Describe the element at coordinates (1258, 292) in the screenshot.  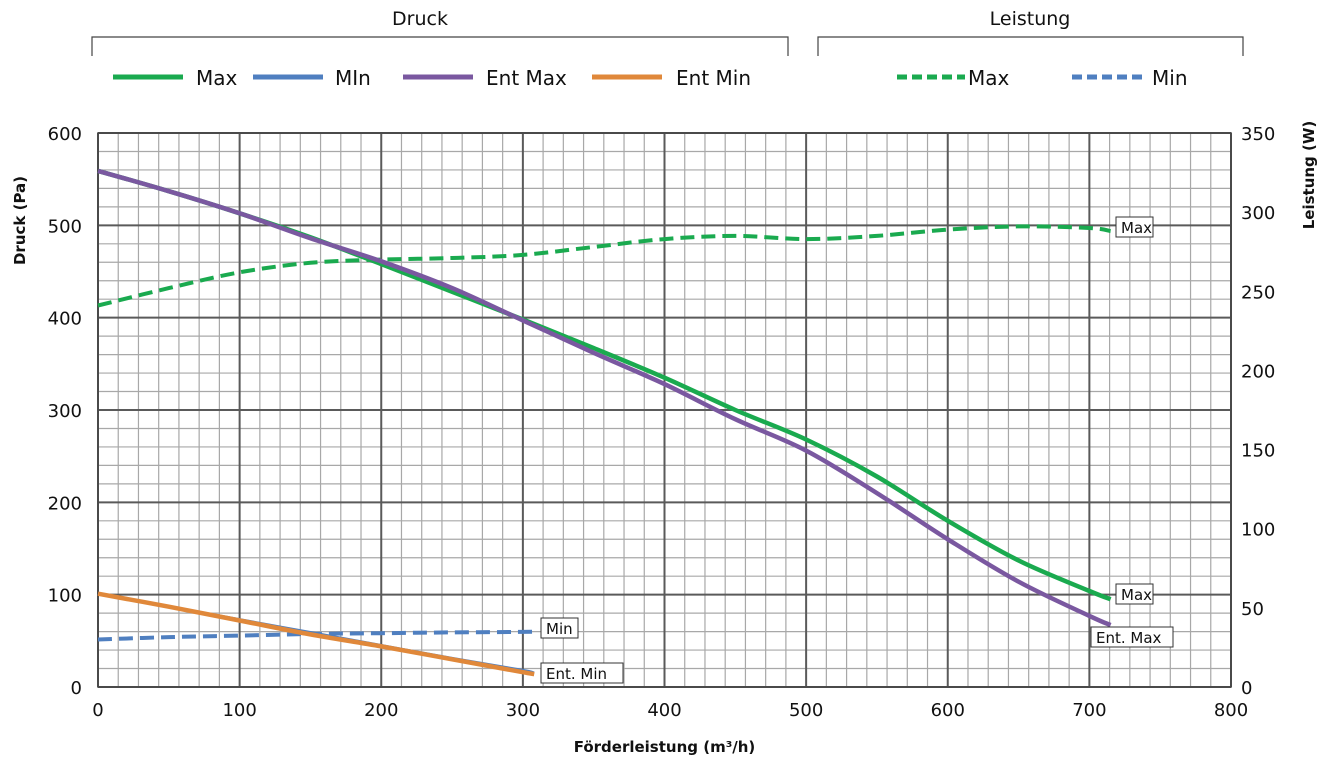
I see `y2-tick-label: 250` at that location.